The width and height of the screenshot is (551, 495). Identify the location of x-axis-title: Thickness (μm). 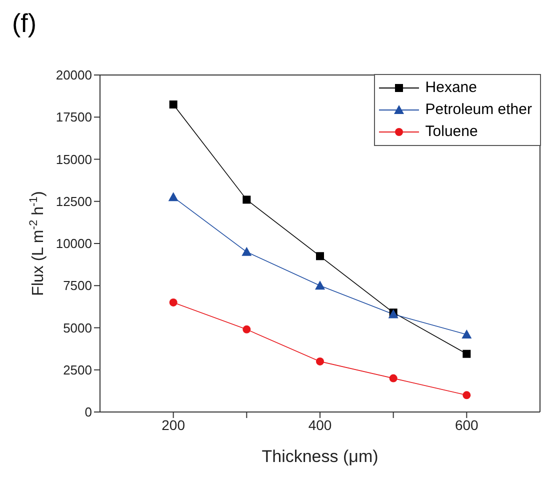
(320, 456).